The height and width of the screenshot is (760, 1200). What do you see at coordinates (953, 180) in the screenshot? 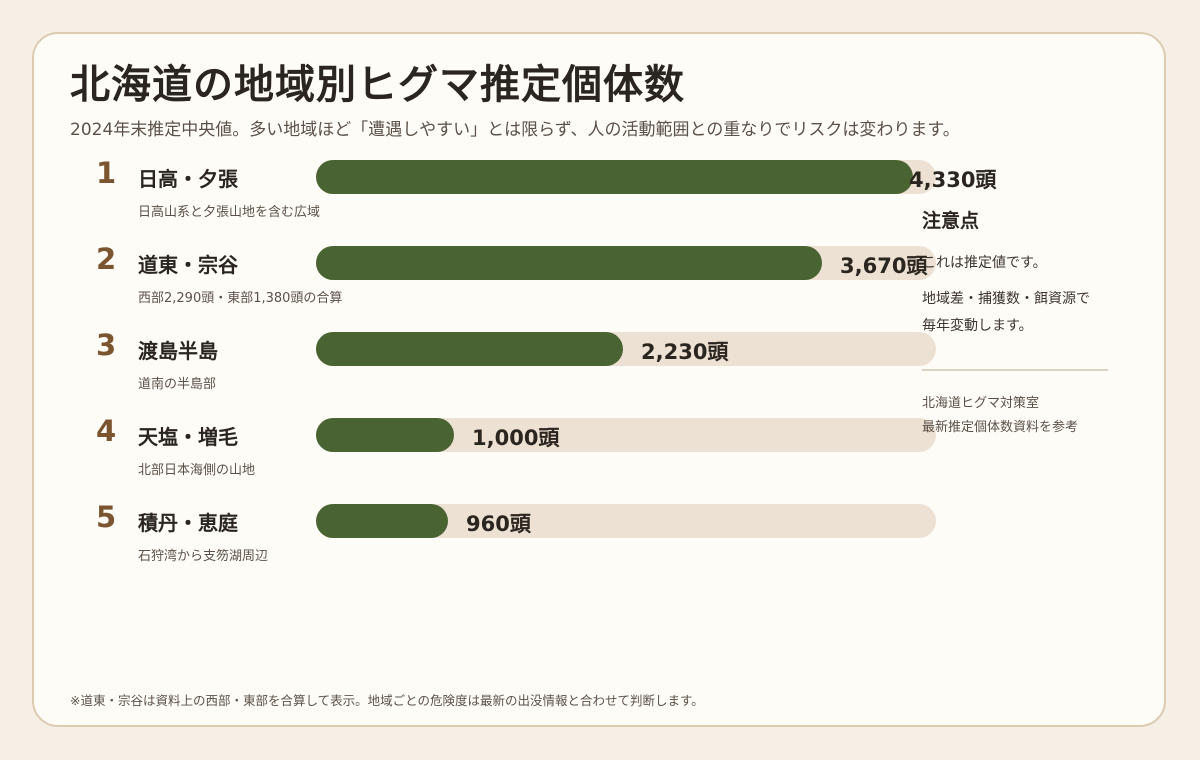
I see `value-label: 4,330頭` at bounding box center [953, 180].